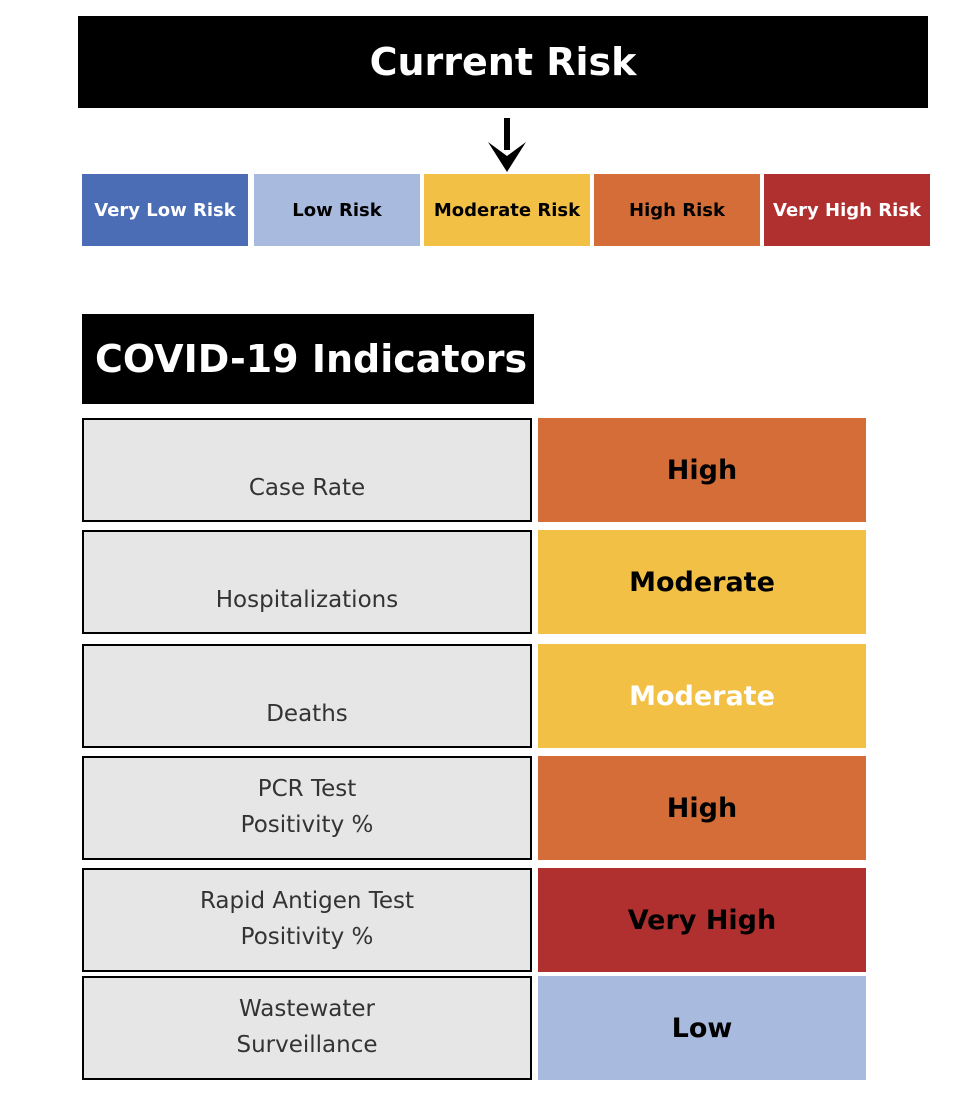 This screenshot has width=964, height=1100. What do you see at coordinates (307, 488) in the screenshot?
I see `indicator-name-line: Case Rate` at bounding box center [307, 488].